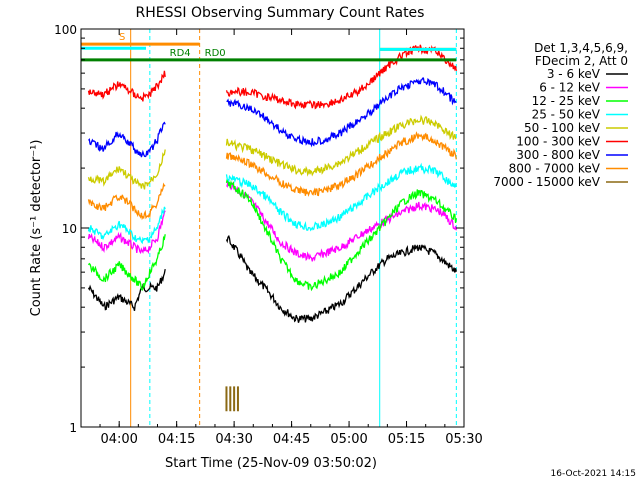  Describe the element at coordinates (118, 439) in the screenshot. I see `x-tick-label: 04:00` at that location.